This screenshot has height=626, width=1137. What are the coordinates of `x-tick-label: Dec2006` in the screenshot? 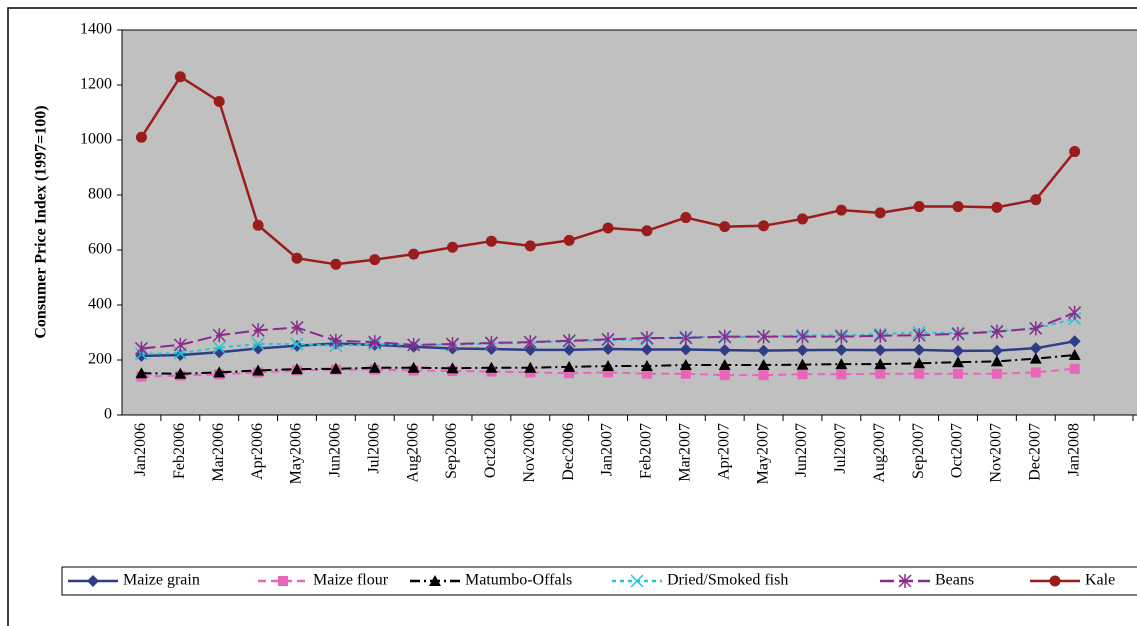 It's located at (568, 452).